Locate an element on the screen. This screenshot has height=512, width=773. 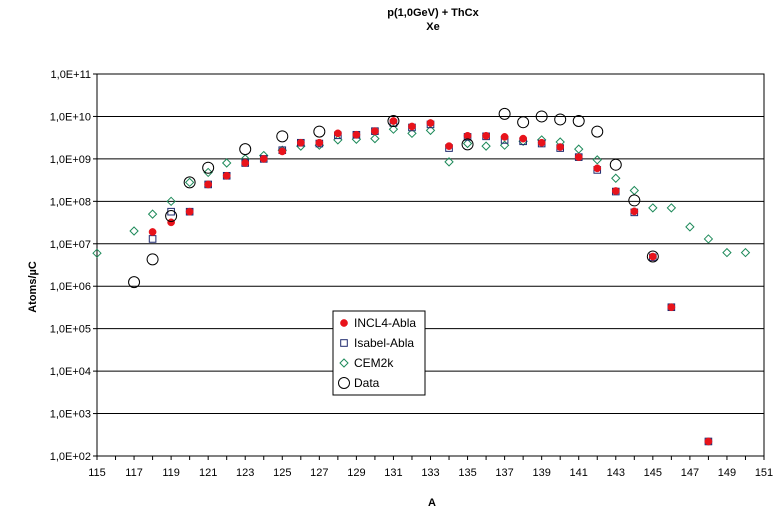
legend-label-isabel-abla: Isabel-Abla is located at coordinates (384, 343).